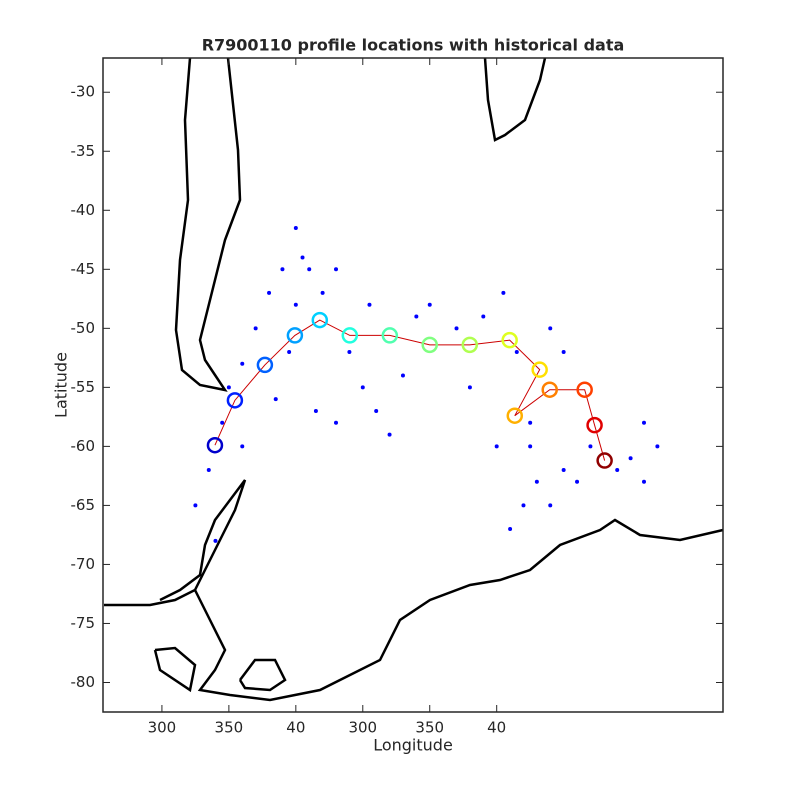  What do you see at coordinates (413, 745) in the screenshot?
I see `x-axis-label: Longitude` at bounding box center [413, 745].